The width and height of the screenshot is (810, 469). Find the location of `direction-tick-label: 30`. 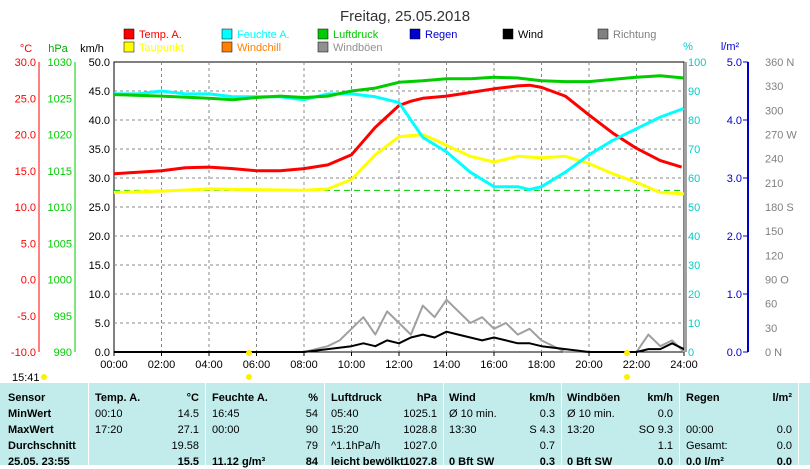

direction-tick-label: 30 is located at coordinates (771, 329).